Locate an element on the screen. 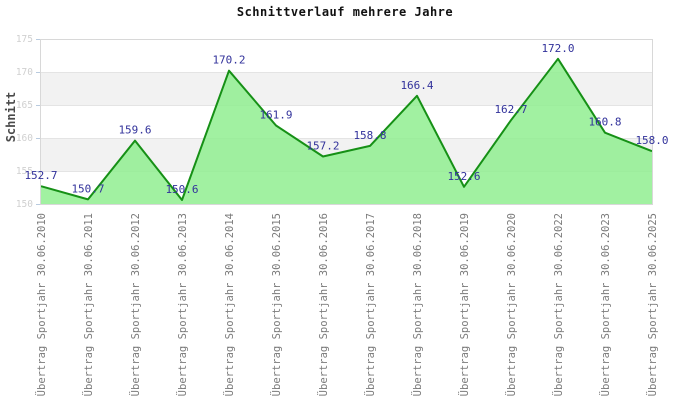 The image size is (690, 420). value-label: 159.6 is located at coordinates (134, 130).